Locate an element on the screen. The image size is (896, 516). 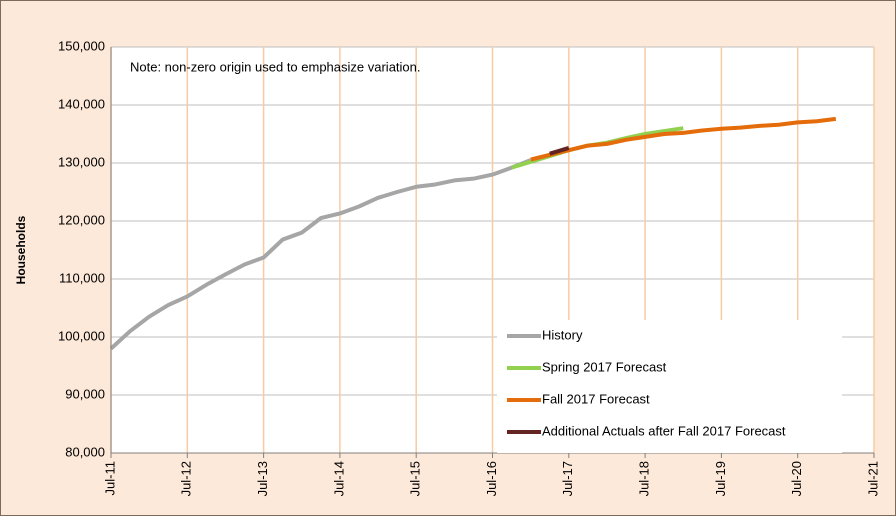
y-tick-label: 110,000 is located at coordinates (82, 277).